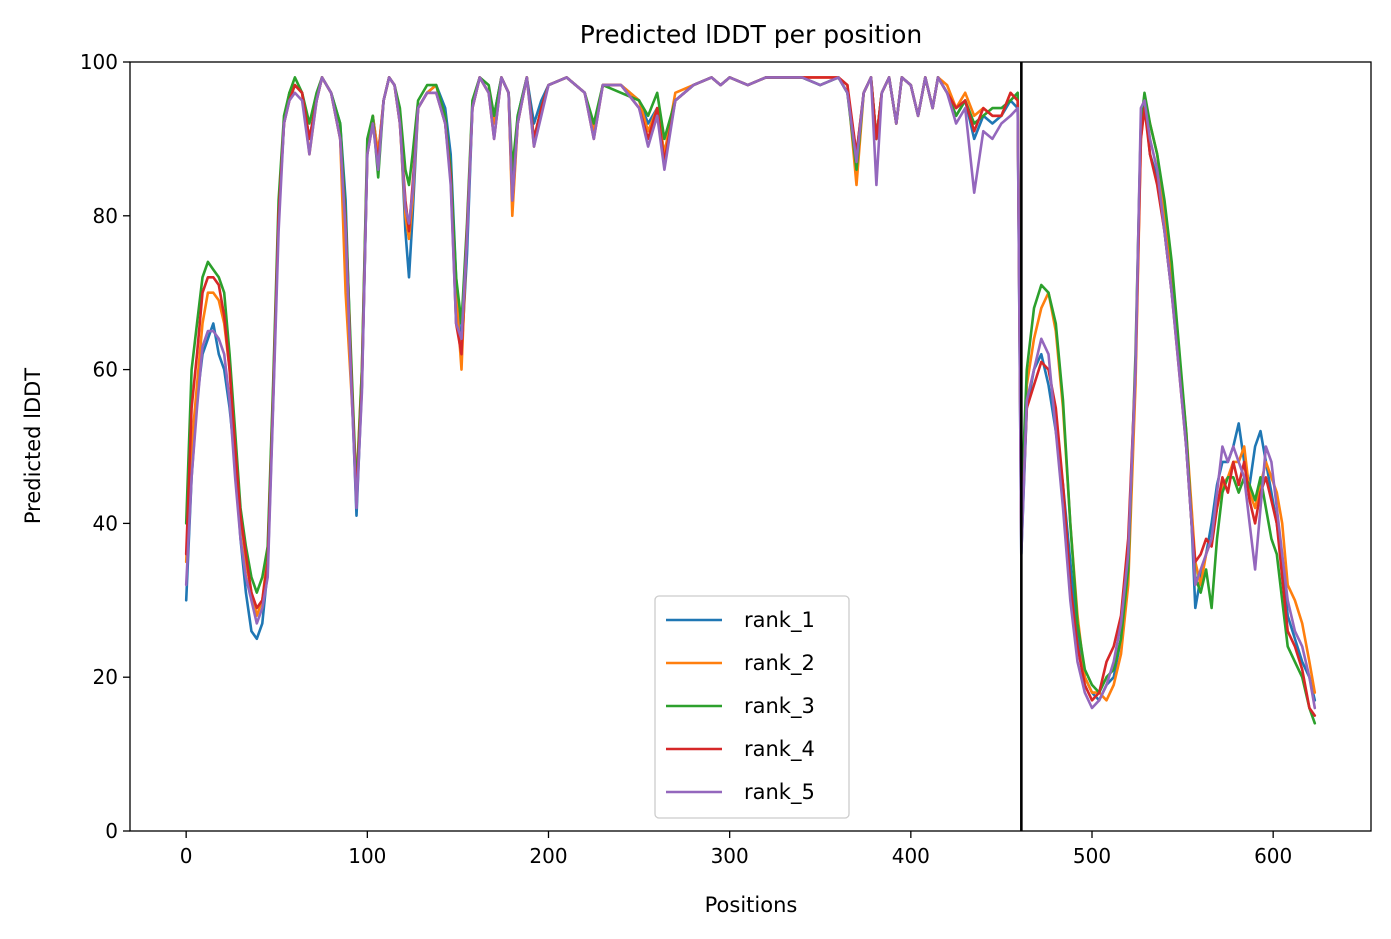 This screenshot has height=939, width=1391. I want to click on y-tick-label: 80, so click(105, 216).